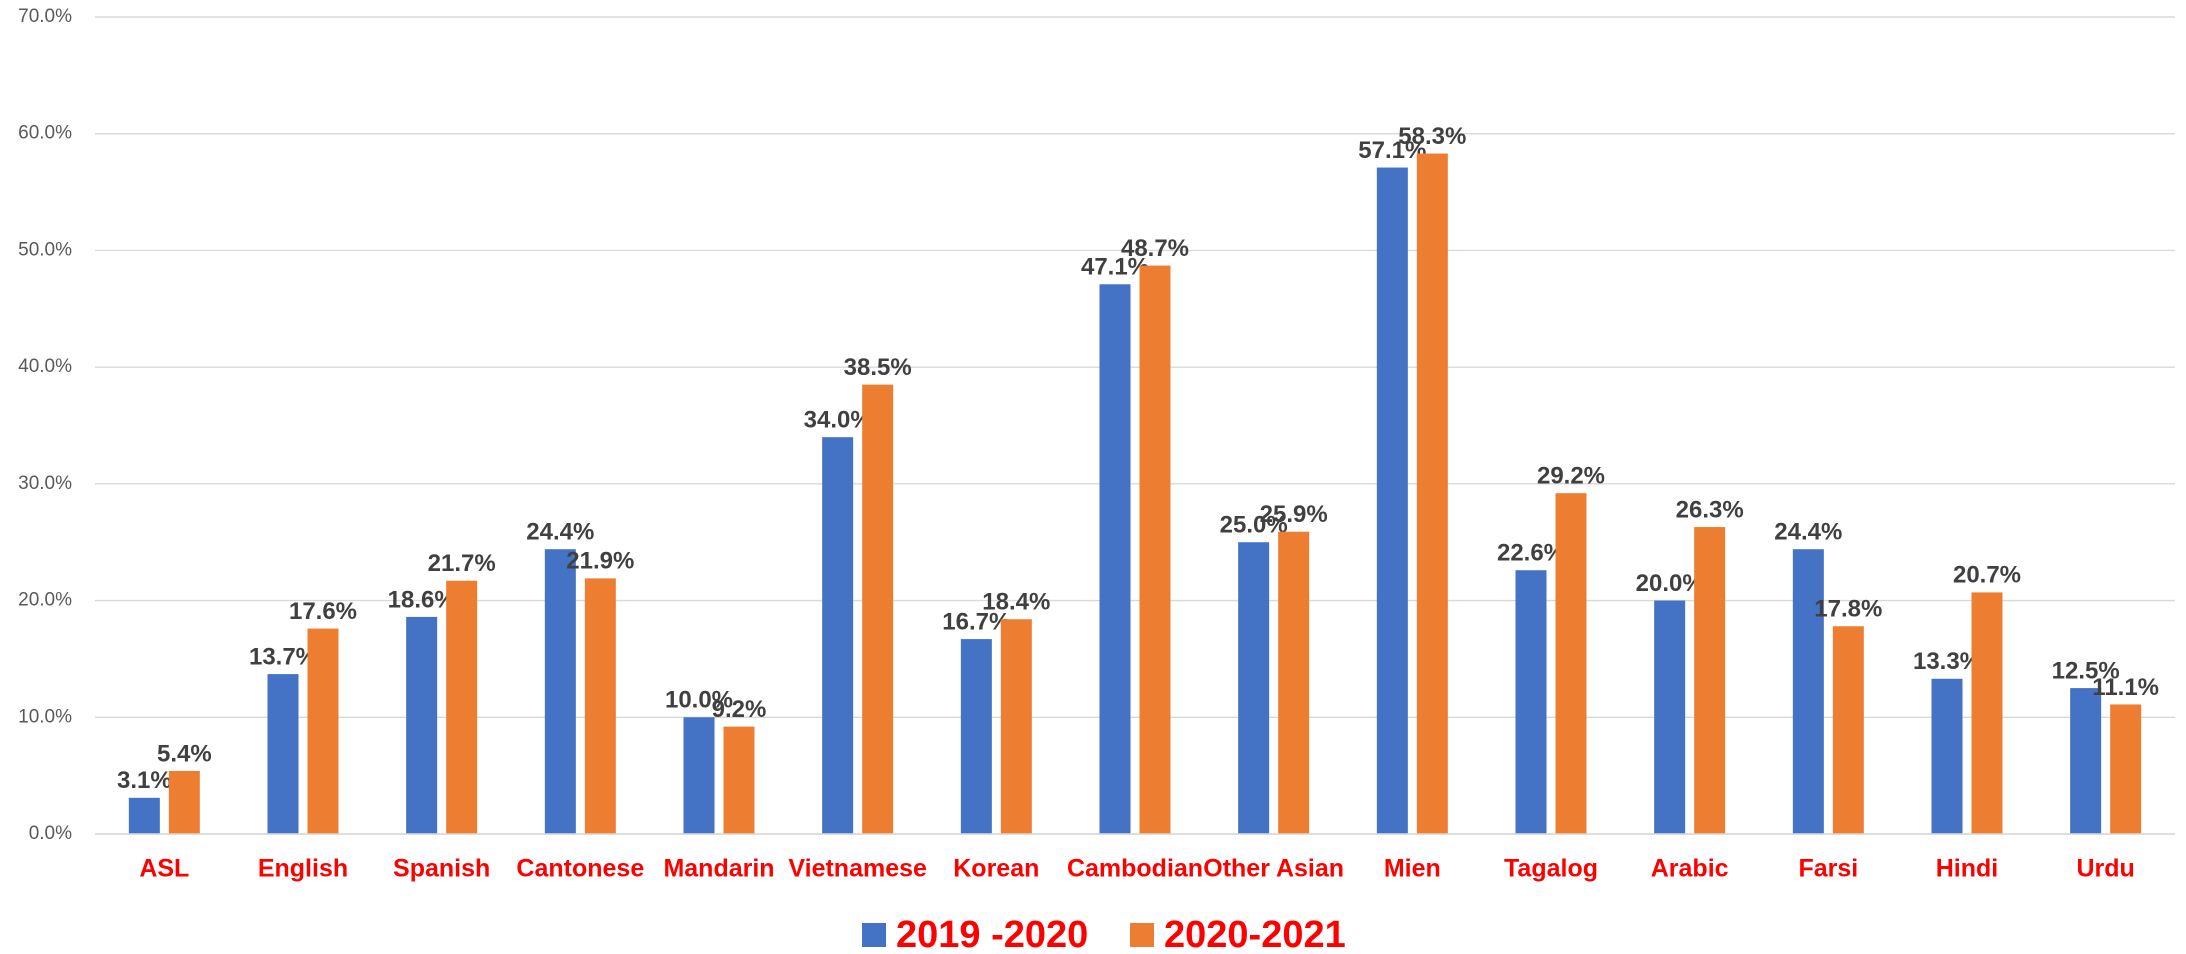 This screenshot has width=2186, height=954. What do you see at coordinates (184, 753) in the screenshot?
I see `data-label: 5.4%` at bounding box center [184, 753].